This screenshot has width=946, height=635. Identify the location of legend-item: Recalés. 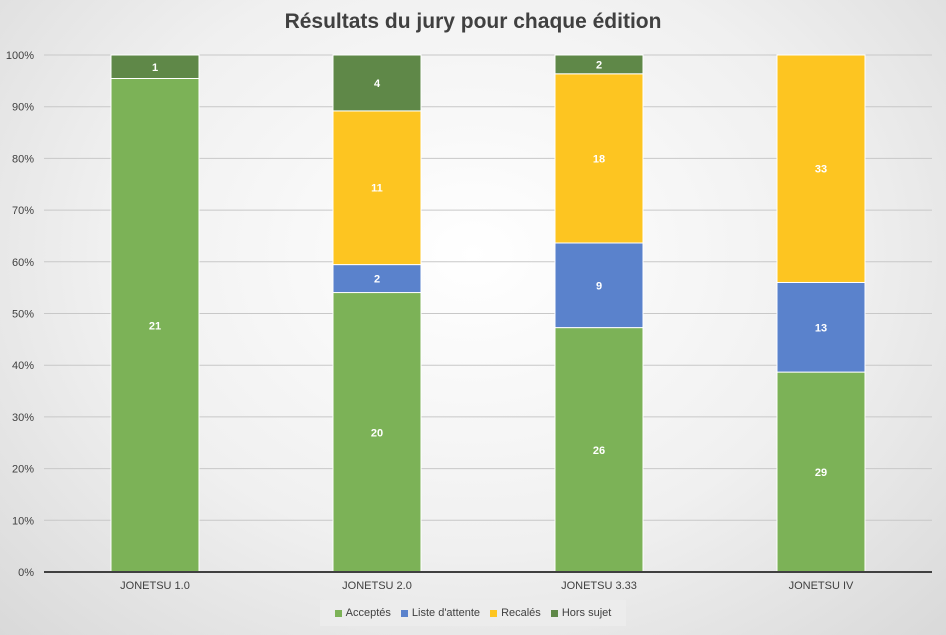
(515, 613).